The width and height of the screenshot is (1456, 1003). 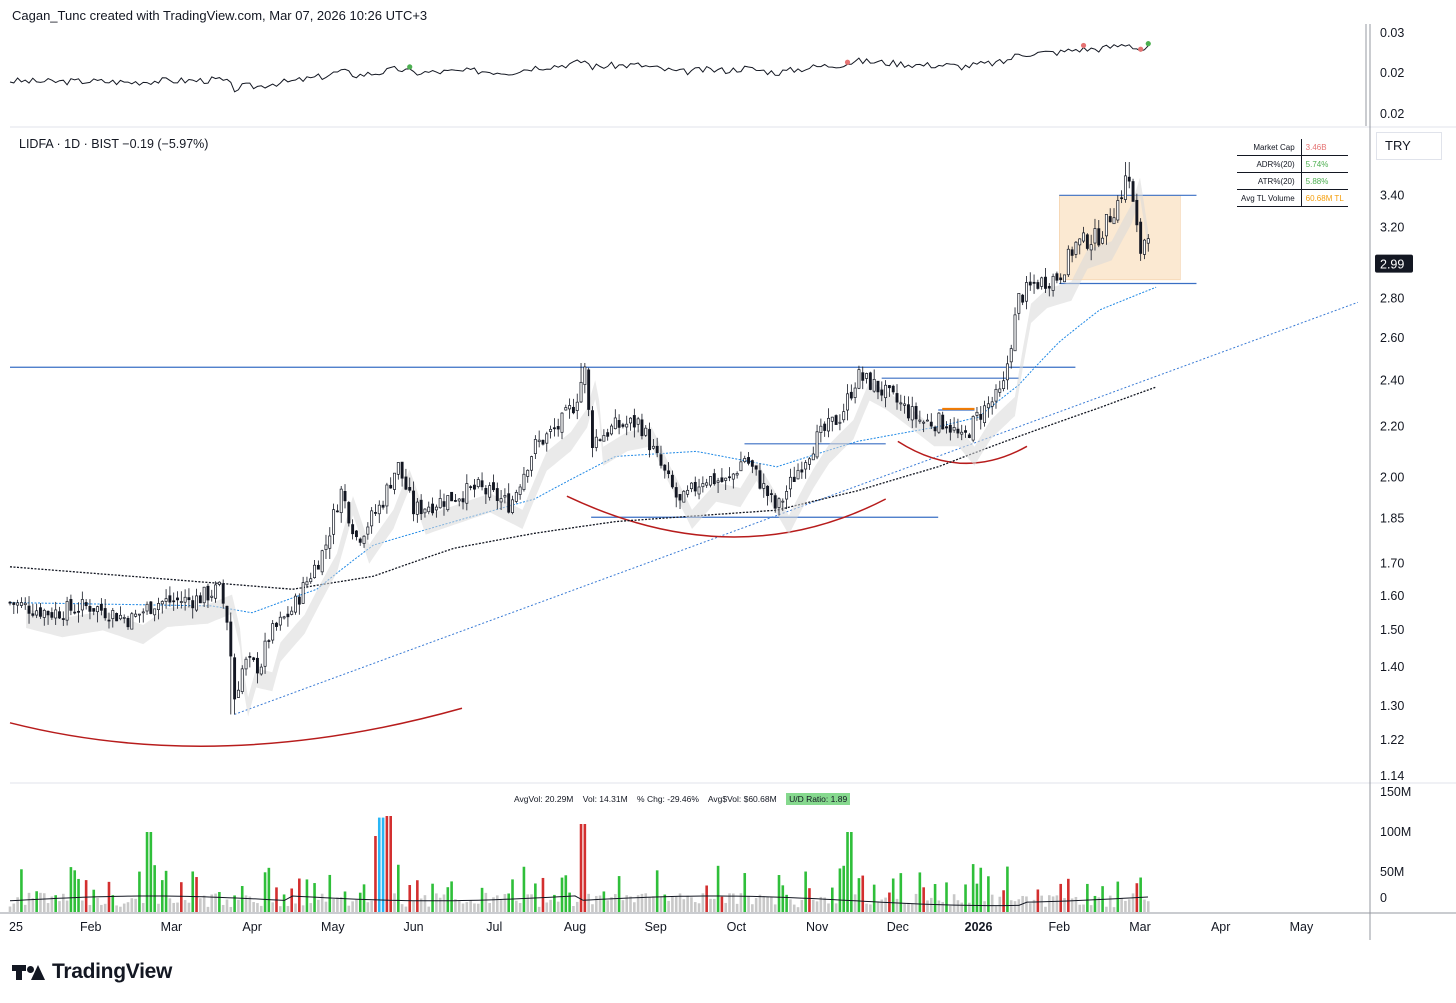 I want to click on volume-tick-label: 100M, so click(x=1395, y=832).